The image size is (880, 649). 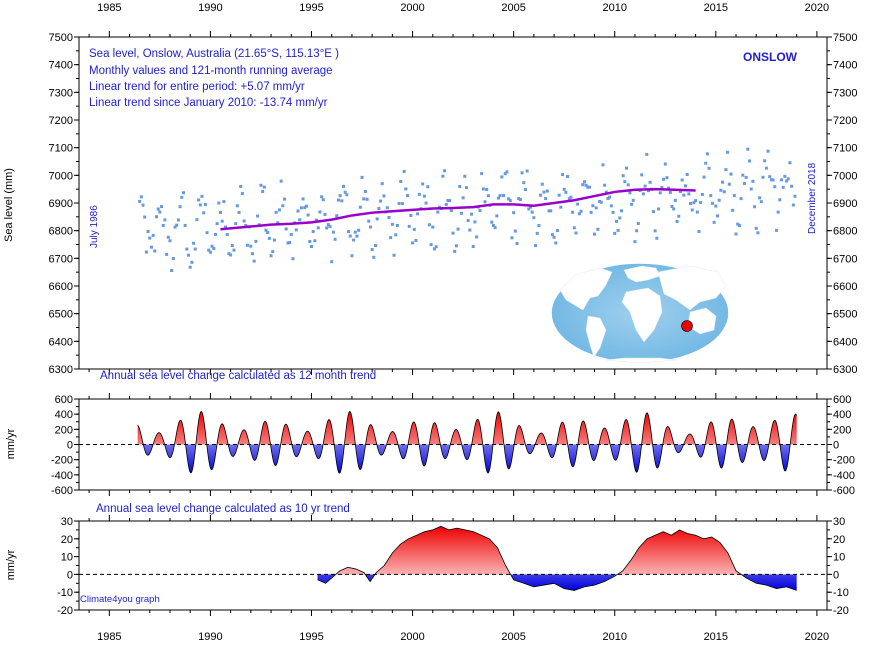 What do you see at coordinates (64, 430) in the screenshot?
I see `y-tick-label-left: 200` at bounding box center [64, 430].